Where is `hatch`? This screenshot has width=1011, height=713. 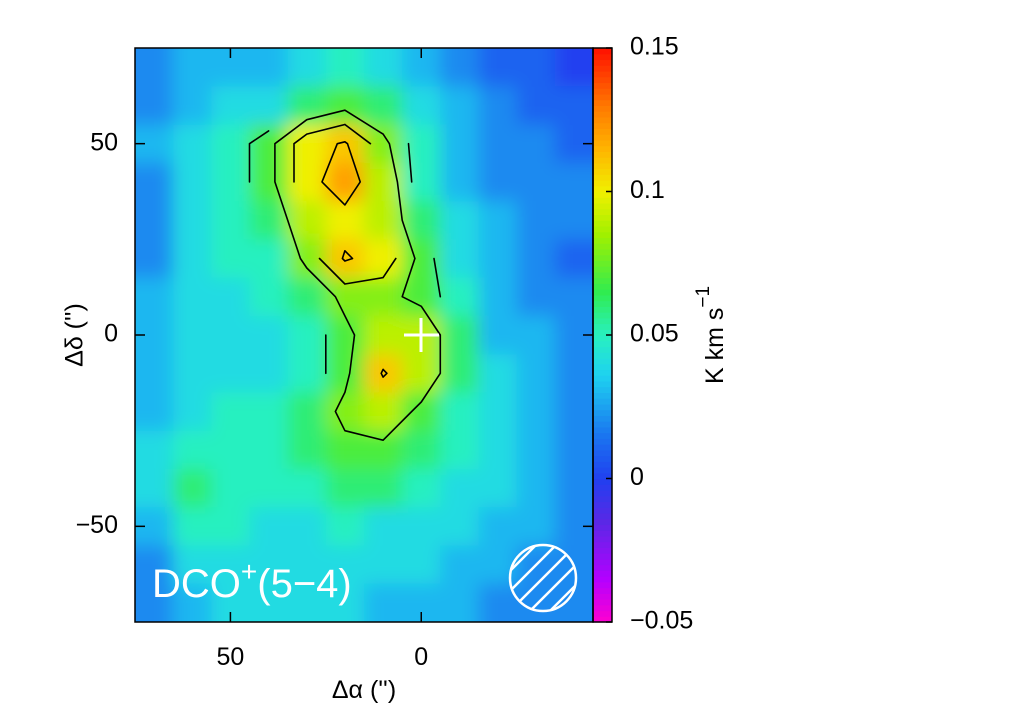 hatch is located at coordinates (543, 578).